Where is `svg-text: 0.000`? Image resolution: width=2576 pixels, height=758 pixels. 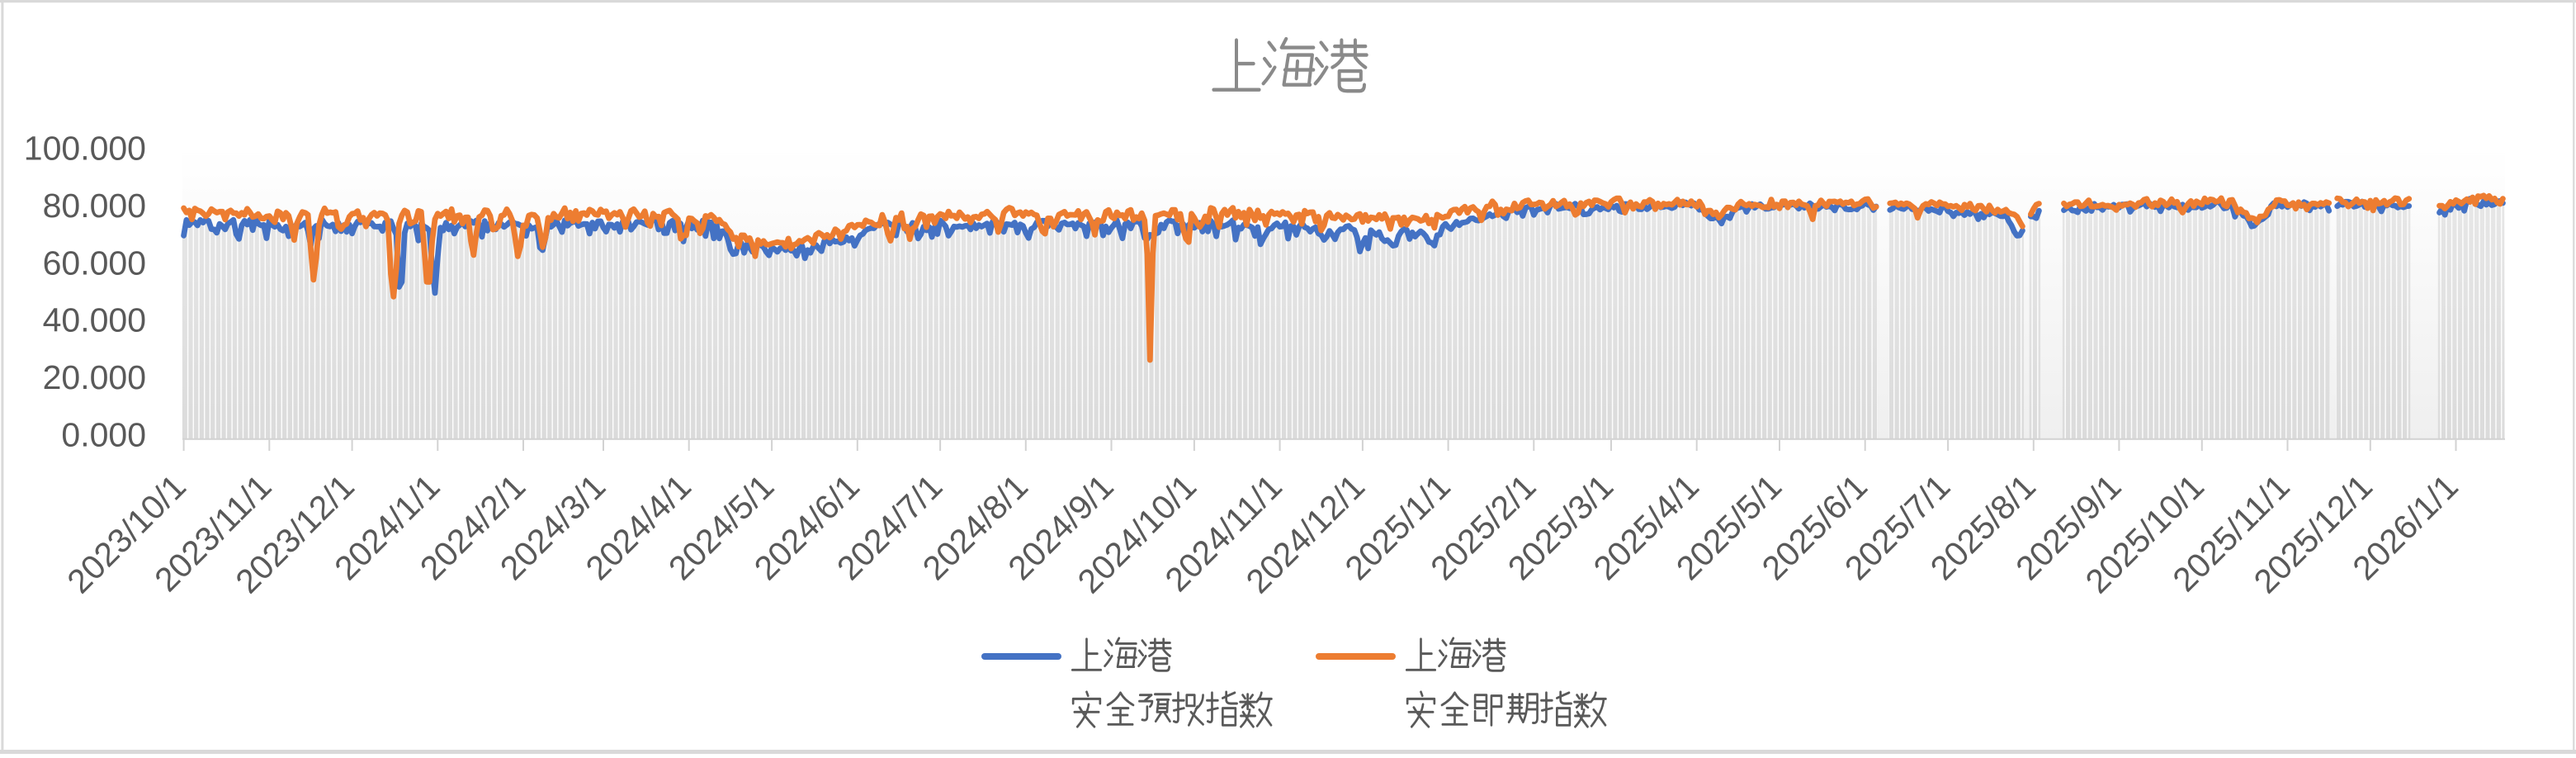 svg-text: 0.000 is located at coordinates (103, 435).